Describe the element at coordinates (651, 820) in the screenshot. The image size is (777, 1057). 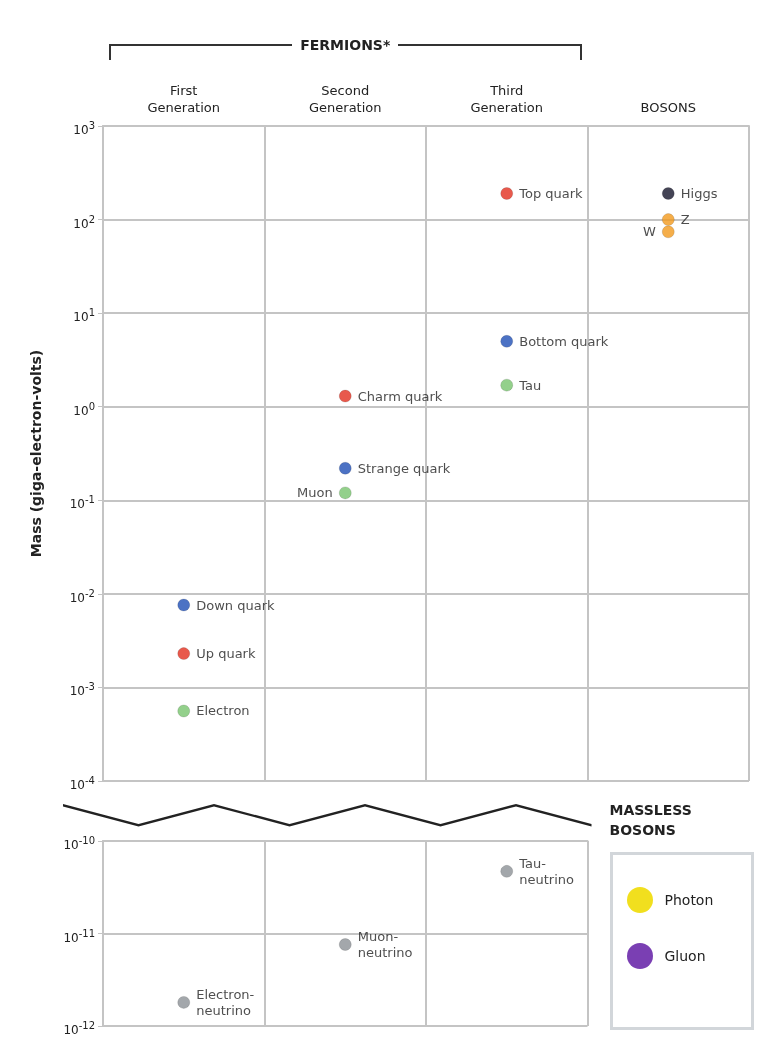
I see `text: MASSLESS BOSONS` at that location.